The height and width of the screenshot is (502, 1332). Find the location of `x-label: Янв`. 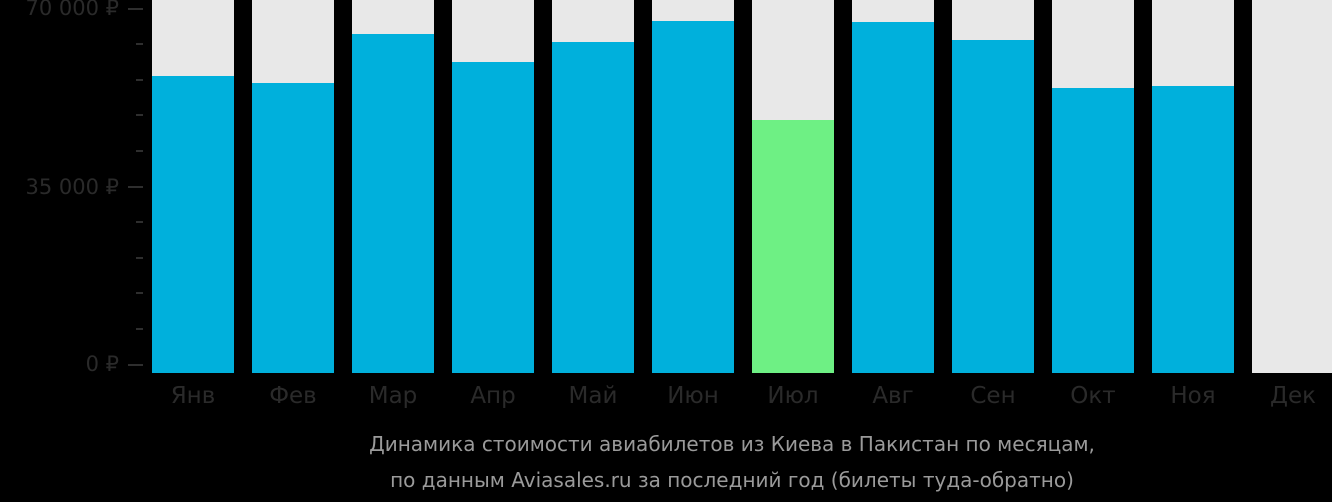

x-label: Янв is located at coordinates (193, 396).